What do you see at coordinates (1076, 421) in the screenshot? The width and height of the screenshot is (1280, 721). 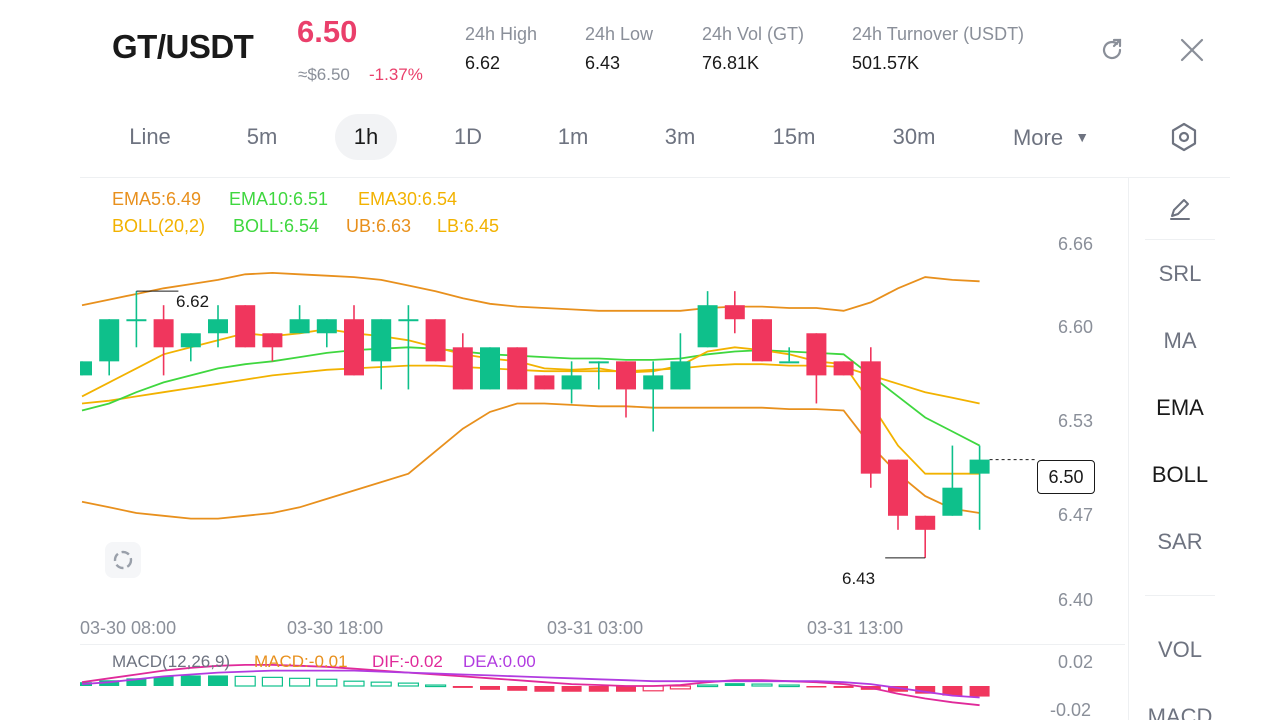 I see `y-tick-label: 6.53` at bounding box center [1076, 421].